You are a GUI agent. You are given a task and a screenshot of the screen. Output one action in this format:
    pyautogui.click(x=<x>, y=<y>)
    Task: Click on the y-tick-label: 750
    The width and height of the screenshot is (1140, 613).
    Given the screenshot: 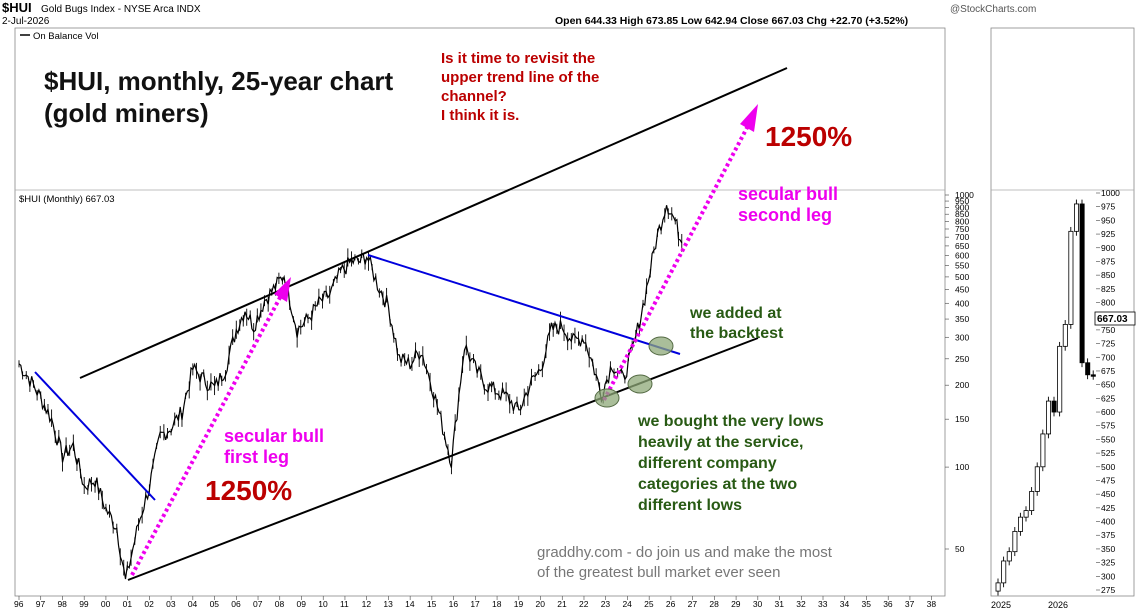 What is the action you would take?
    pyautogui.click(x=962, y=229)
    